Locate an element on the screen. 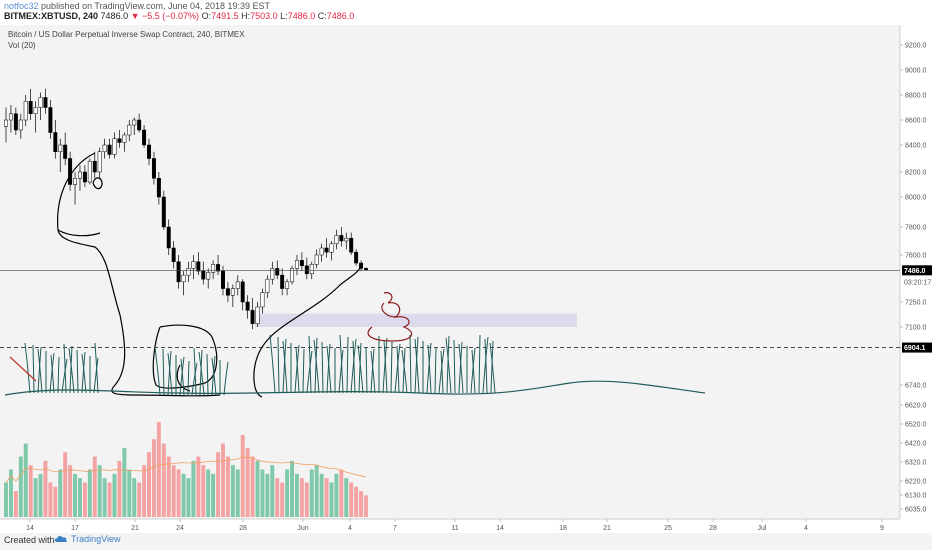 This screenshot has width=932, height=550. dog-hind-leg is located at coordinates (258, 376).